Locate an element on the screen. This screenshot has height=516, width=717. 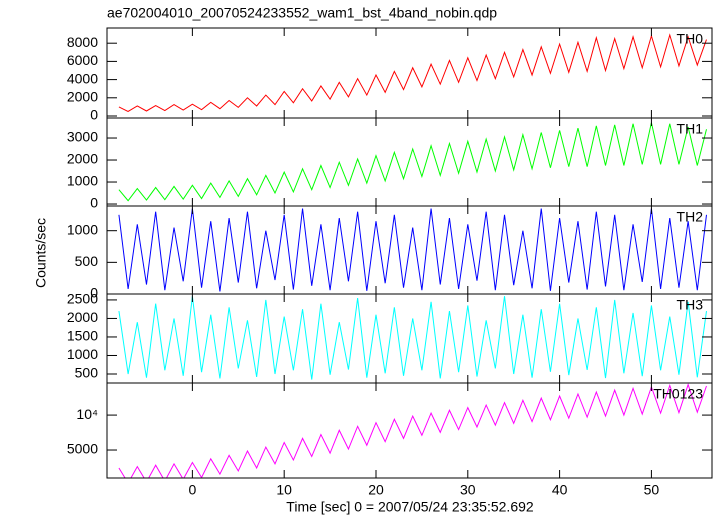
panel-label: TH2 is located at coordinates (690, 217).